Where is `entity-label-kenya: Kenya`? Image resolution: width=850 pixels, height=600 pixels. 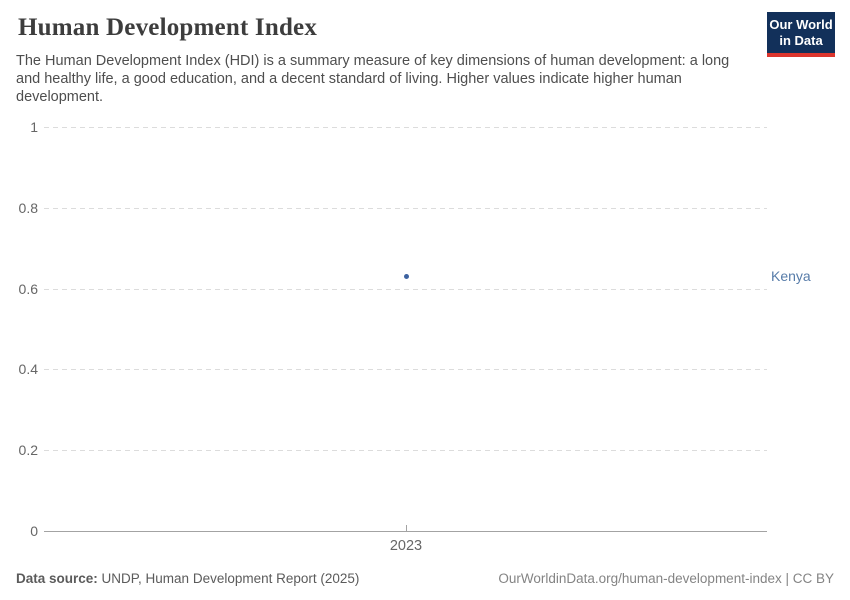
entity-label-kenya: Kenya is located at coordinates (791, 276).